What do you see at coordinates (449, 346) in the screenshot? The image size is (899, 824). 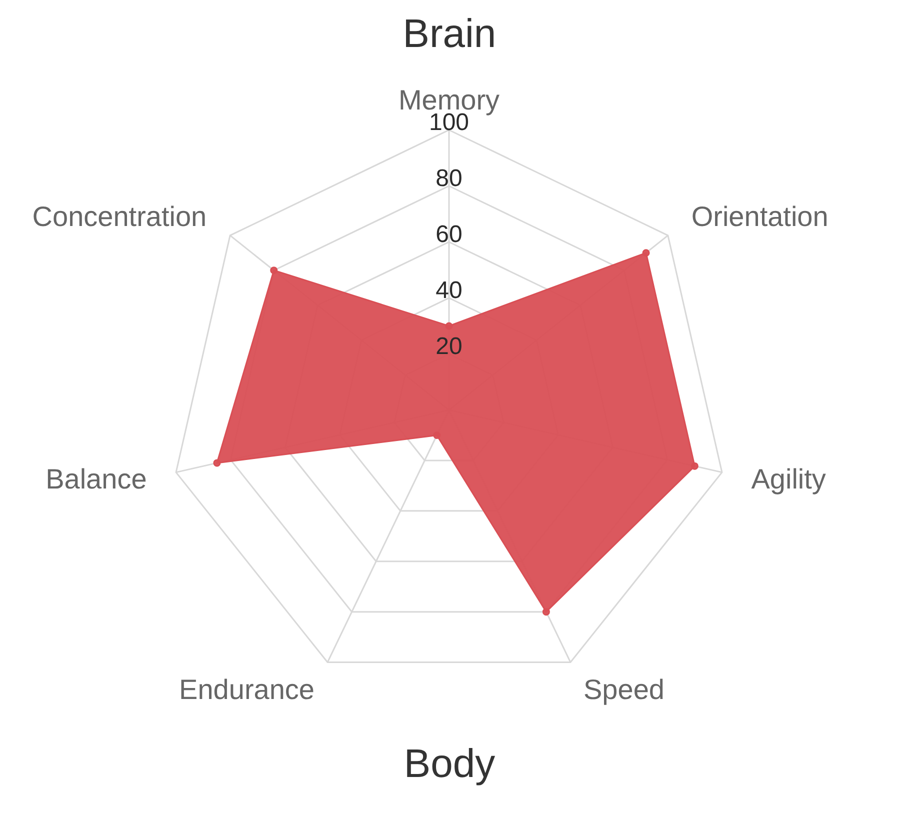 I see `y-tick-label: 20` at bounding box center [449, 346].